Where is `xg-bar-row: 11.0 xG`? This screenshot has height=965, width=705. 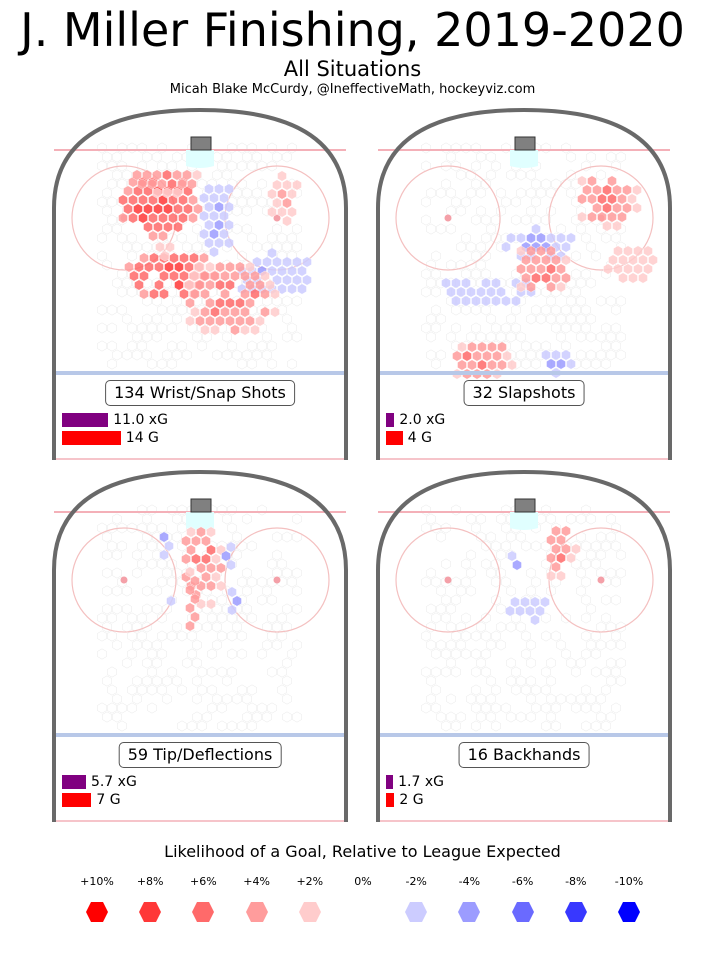 xg-bar-row: 11.0 xG is located at coordinates (115, 420).